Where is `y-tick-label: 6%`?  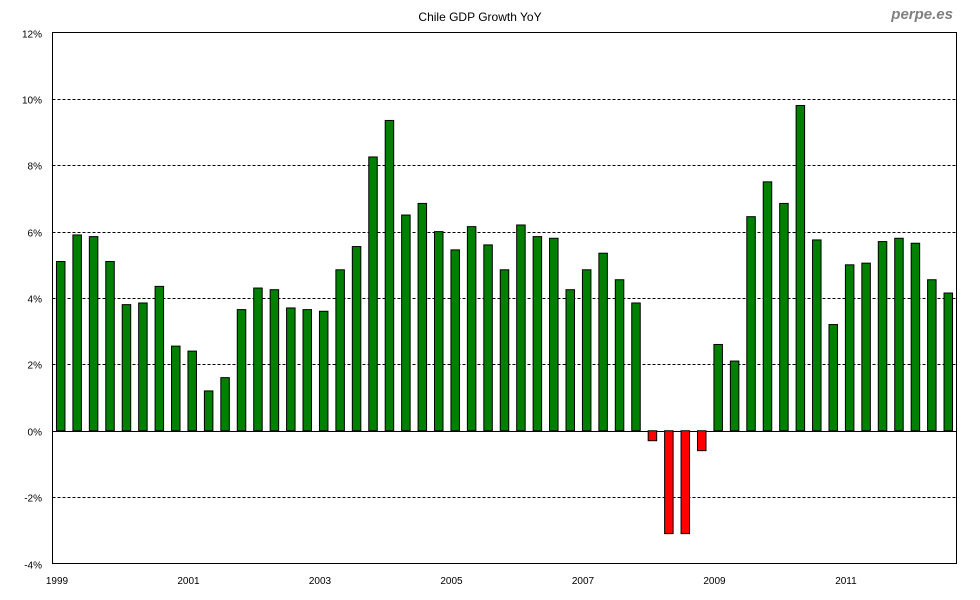 y-tick-label: 6% is located at coordinates (35, 234).